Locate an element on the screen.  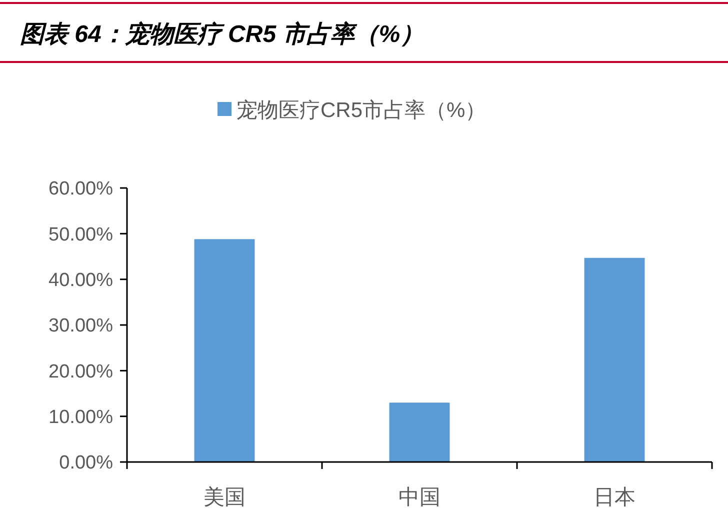
legend-label: 宠物医疗CR5市占率（%） is located at coordinates (361, 110).